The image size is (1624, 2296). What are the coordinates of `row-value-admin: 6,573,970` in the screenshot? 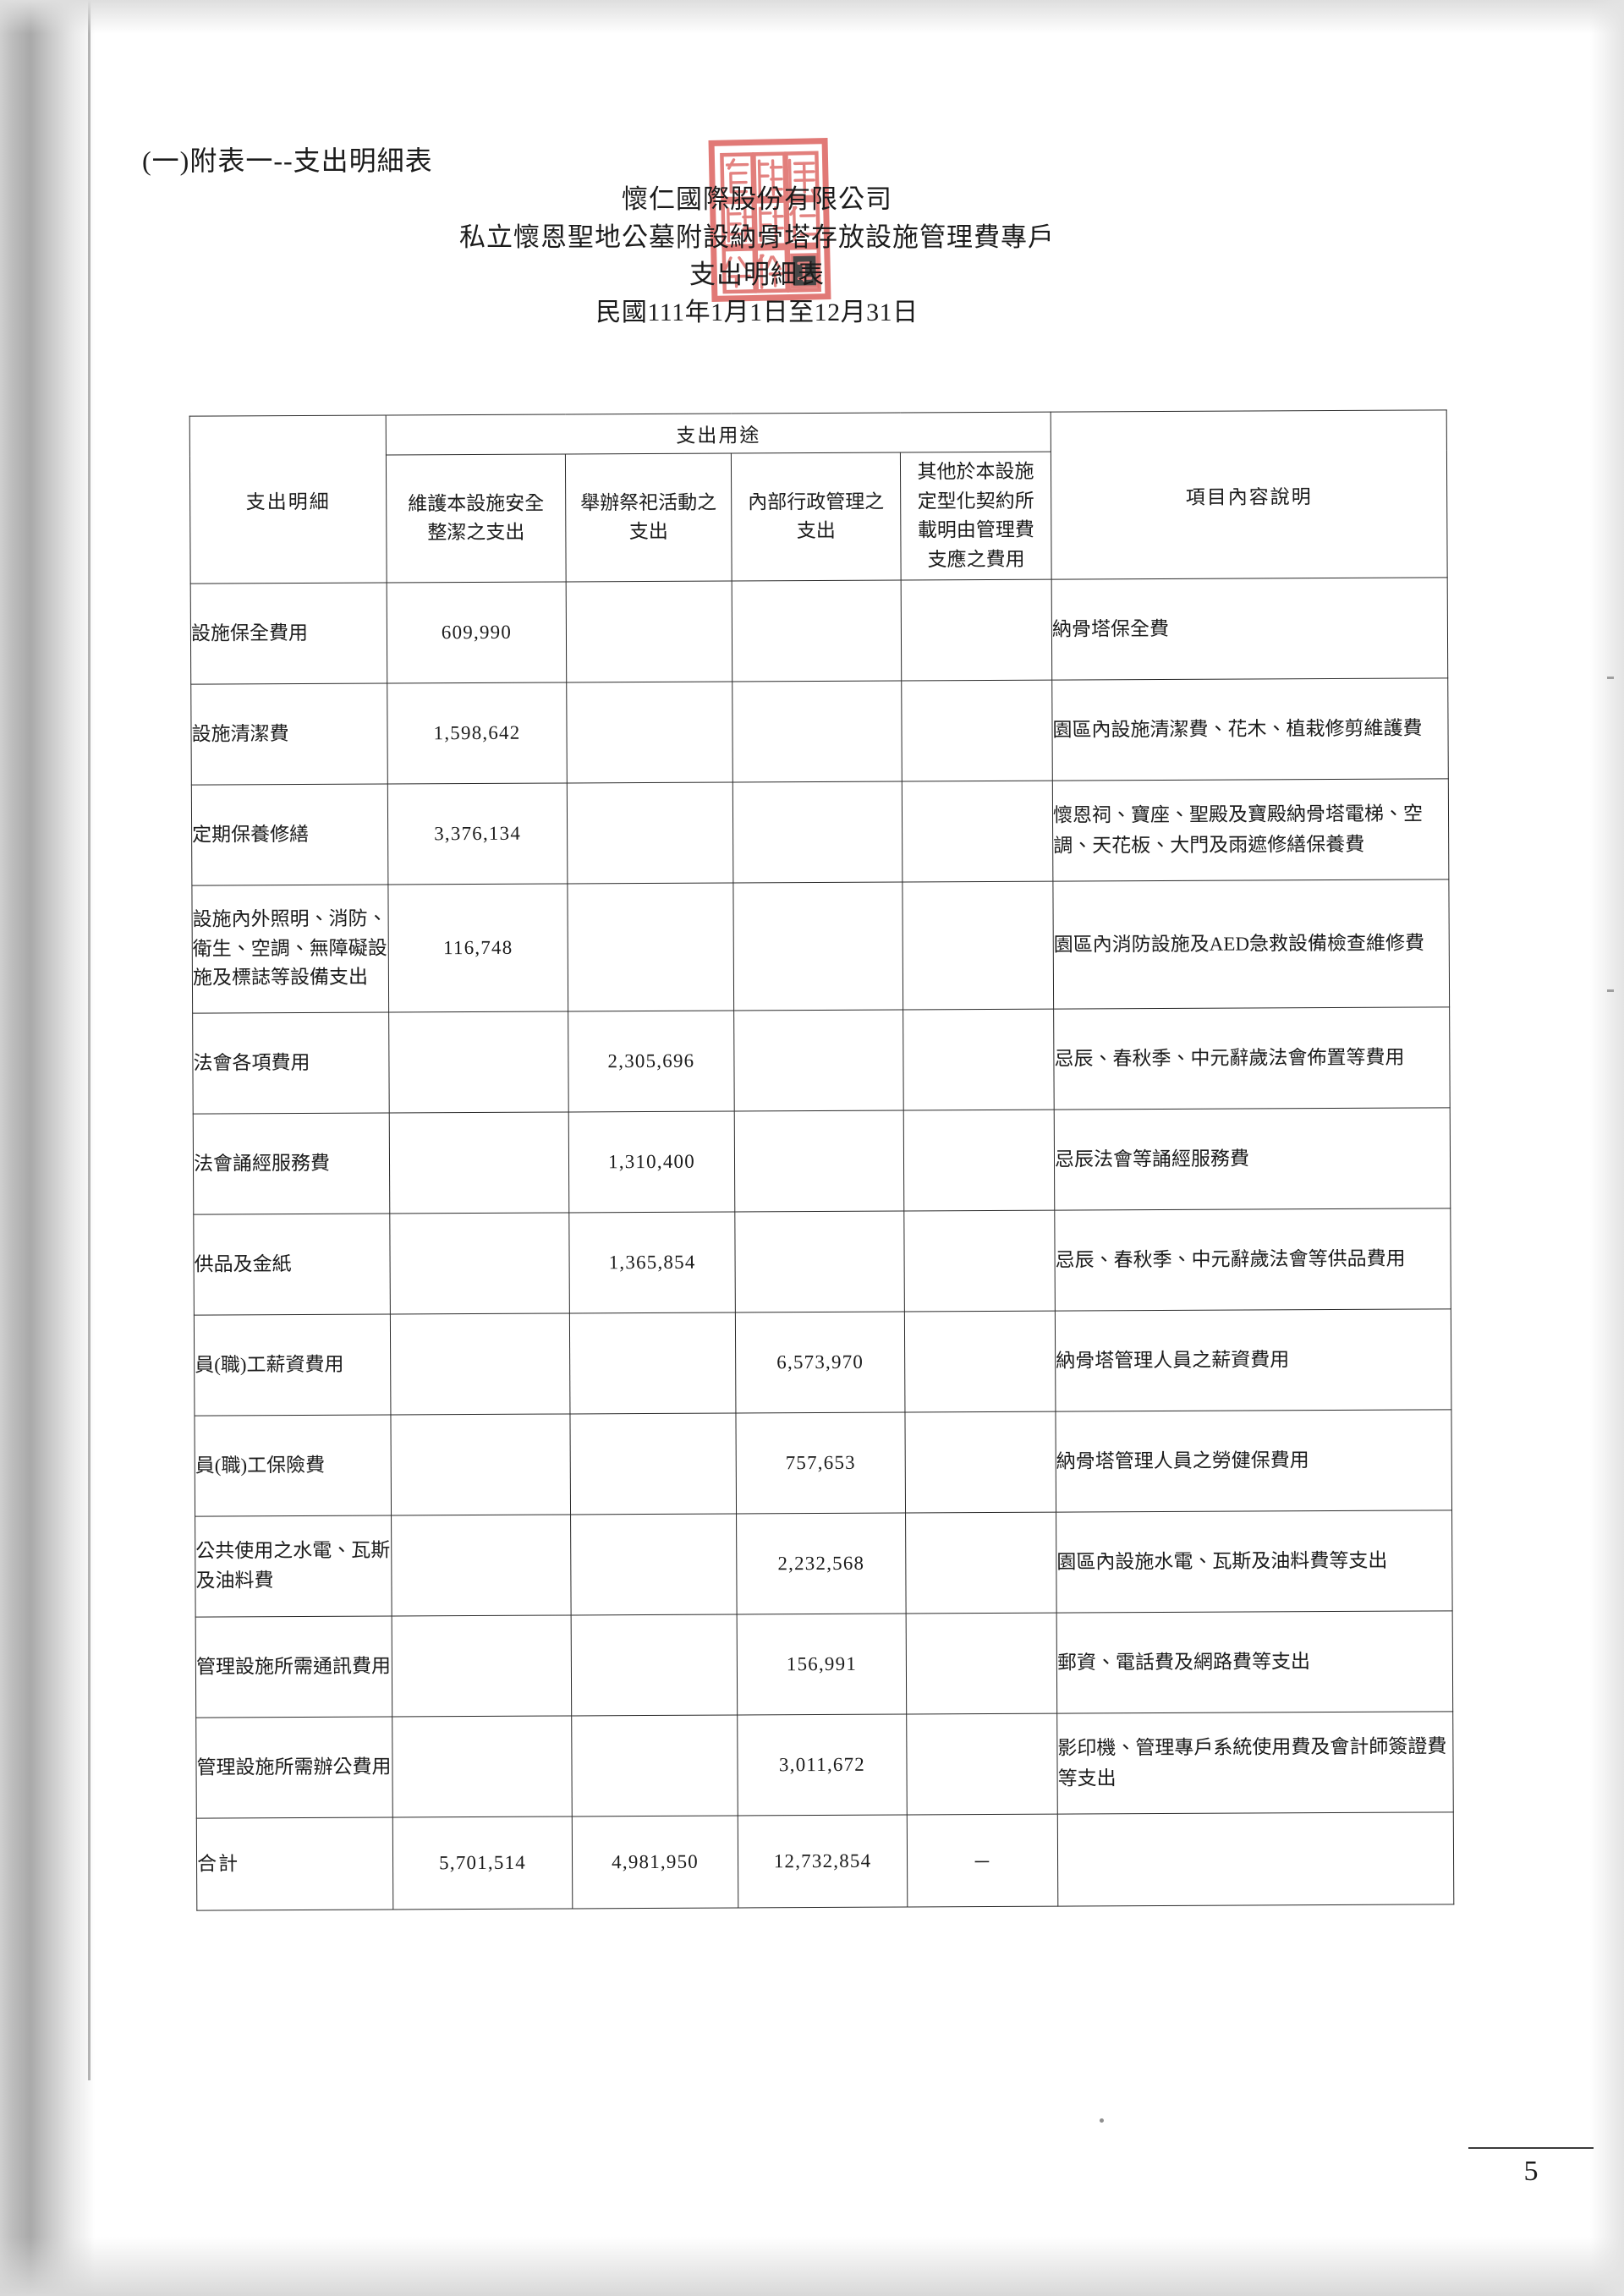 It's located at (820, 1362).